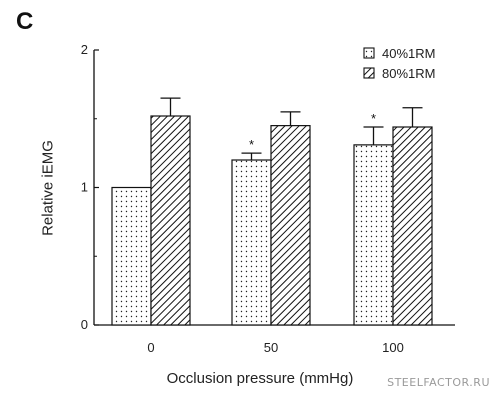 This screenshot has height=401, width=500. Describe the element at coordinates (393, 347) in the screenshot. I see `x-tick-label: 100` at that location.